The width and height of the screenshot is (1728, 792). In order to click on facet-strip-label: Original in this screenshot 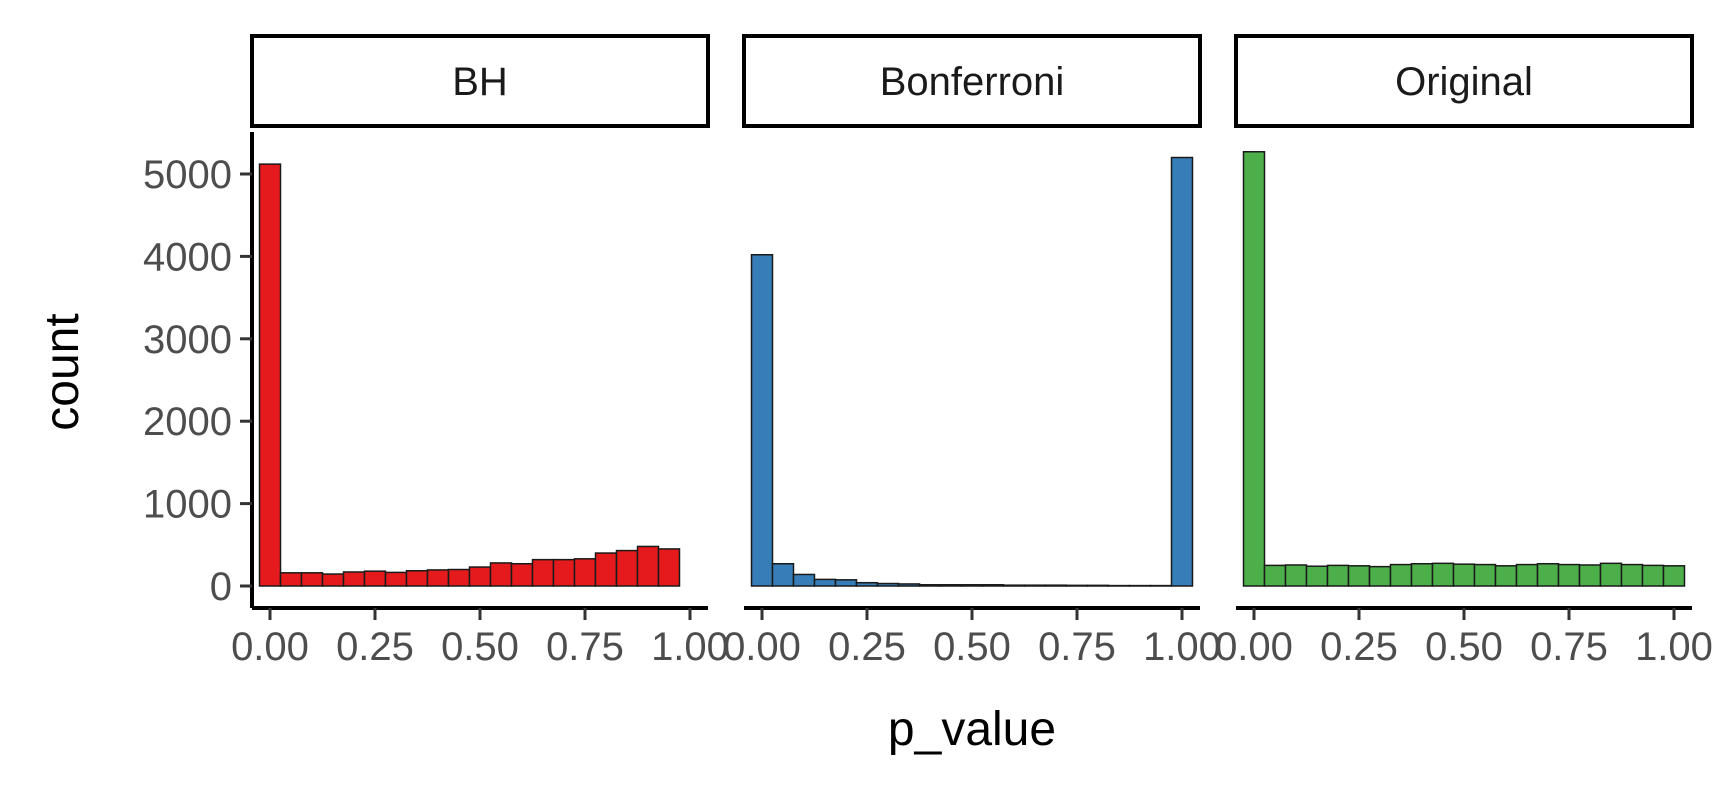, I will do `click(1464, 82)`.